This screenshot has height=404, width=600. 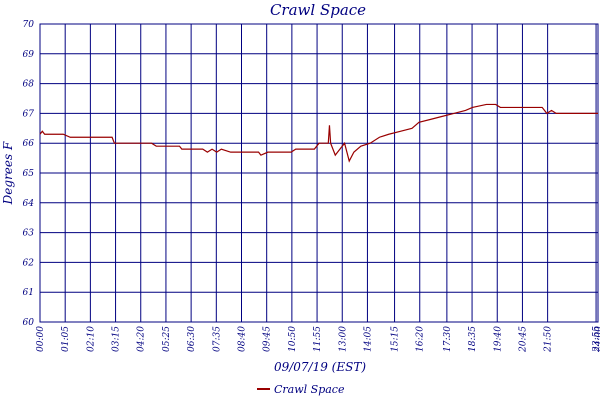 I want to click on x-tick-label: 04:20, so click(x=142, y=339).